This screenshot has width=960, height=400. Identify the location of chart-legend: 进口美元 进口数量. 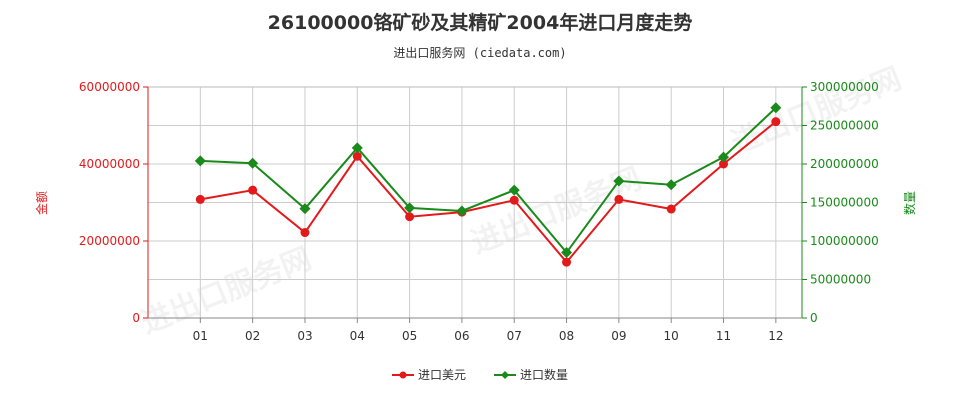
(480, 374).